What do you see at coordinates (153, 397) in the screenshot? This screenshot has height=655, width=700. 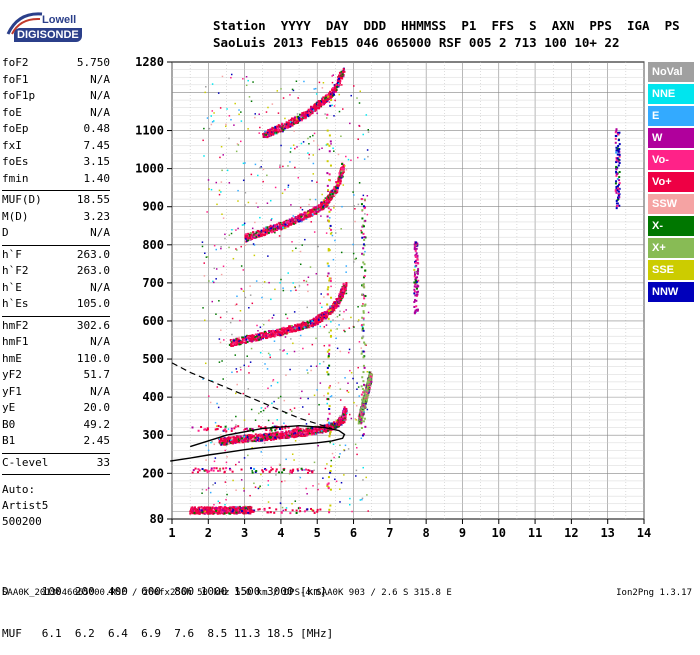 I see `y-tick-label: 400` at bounding box center [153, 397].